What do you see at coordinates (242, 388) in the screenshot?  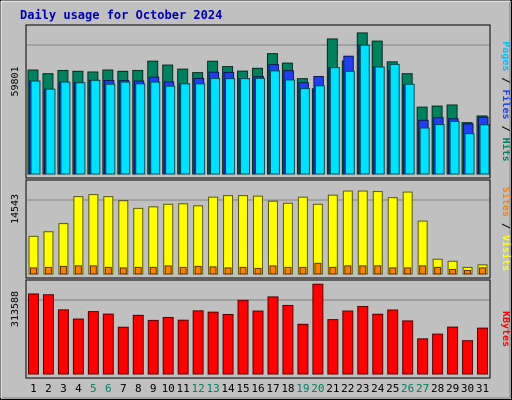 I see `day-label: 15` at bounding box center [242, 388].